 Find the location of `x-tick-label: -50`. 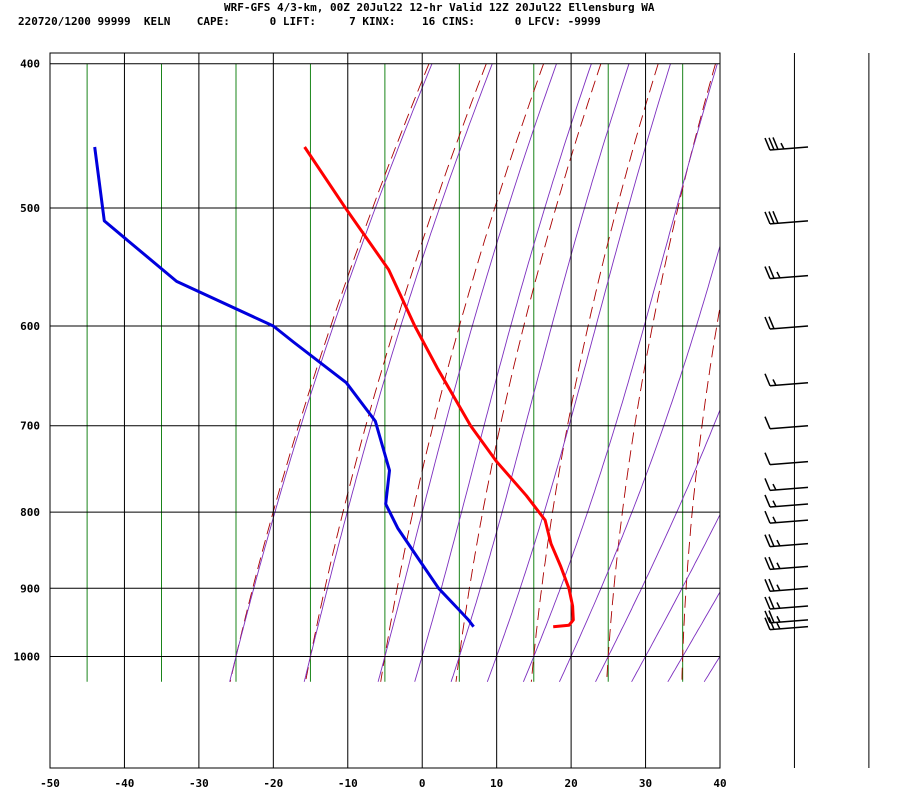

x-tick-label: -50 is located at coordinates (50, 783).